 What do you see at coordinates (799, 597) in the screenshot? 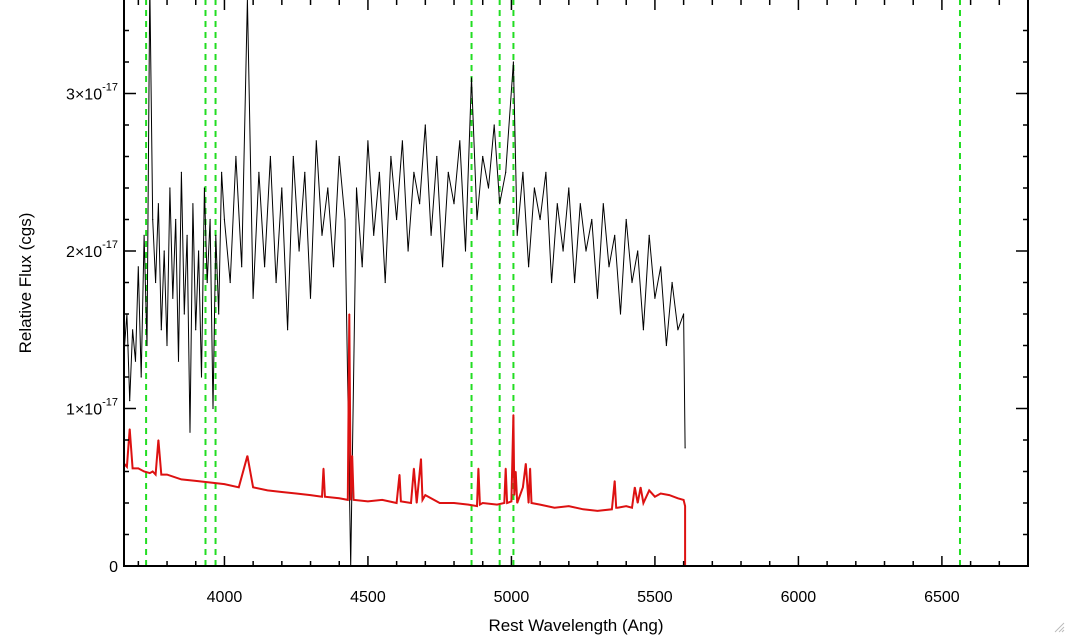
I see `x-tick-label: 6000` at bounding box center [799, 597].